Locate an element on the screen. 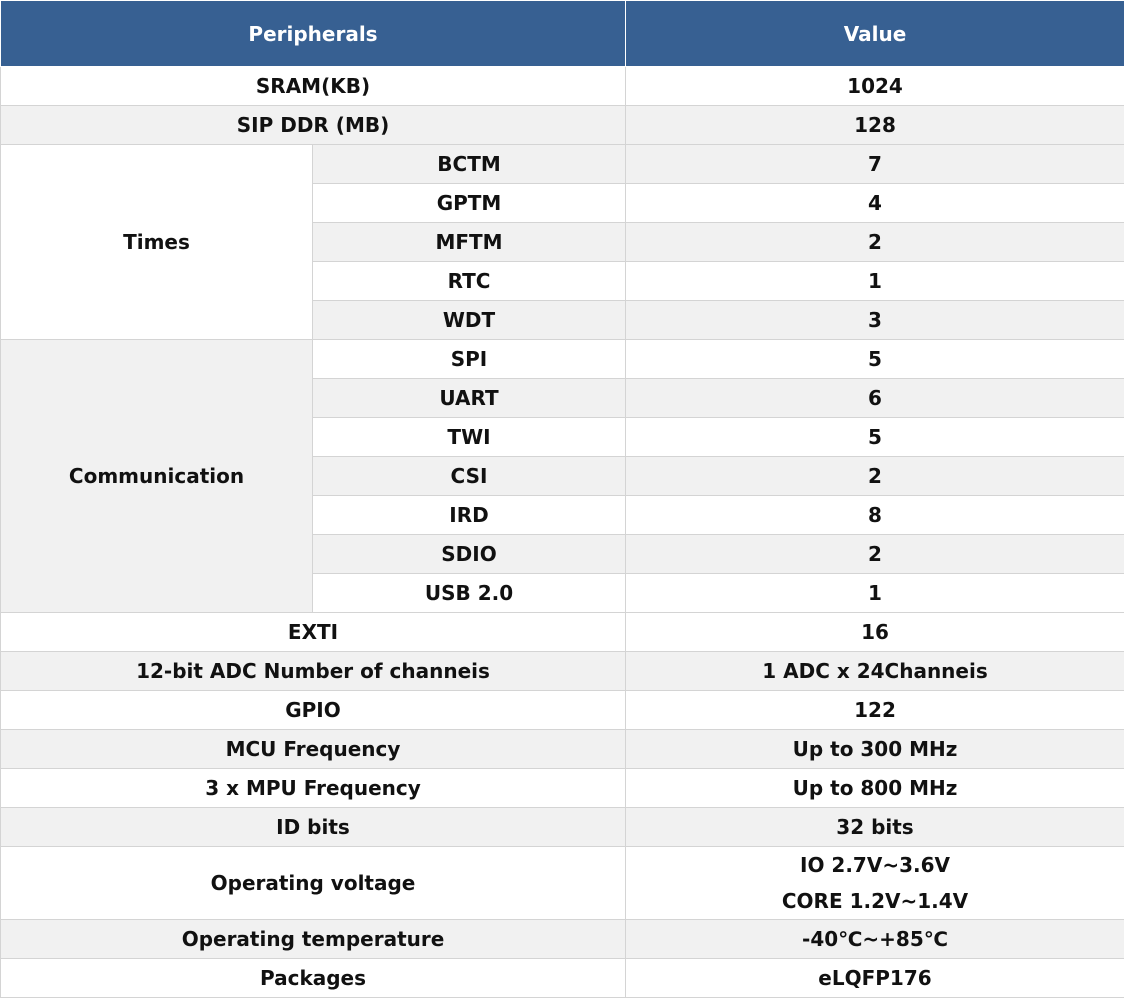  sub-label-cell: GPTM is located at coordinates (469, 203).